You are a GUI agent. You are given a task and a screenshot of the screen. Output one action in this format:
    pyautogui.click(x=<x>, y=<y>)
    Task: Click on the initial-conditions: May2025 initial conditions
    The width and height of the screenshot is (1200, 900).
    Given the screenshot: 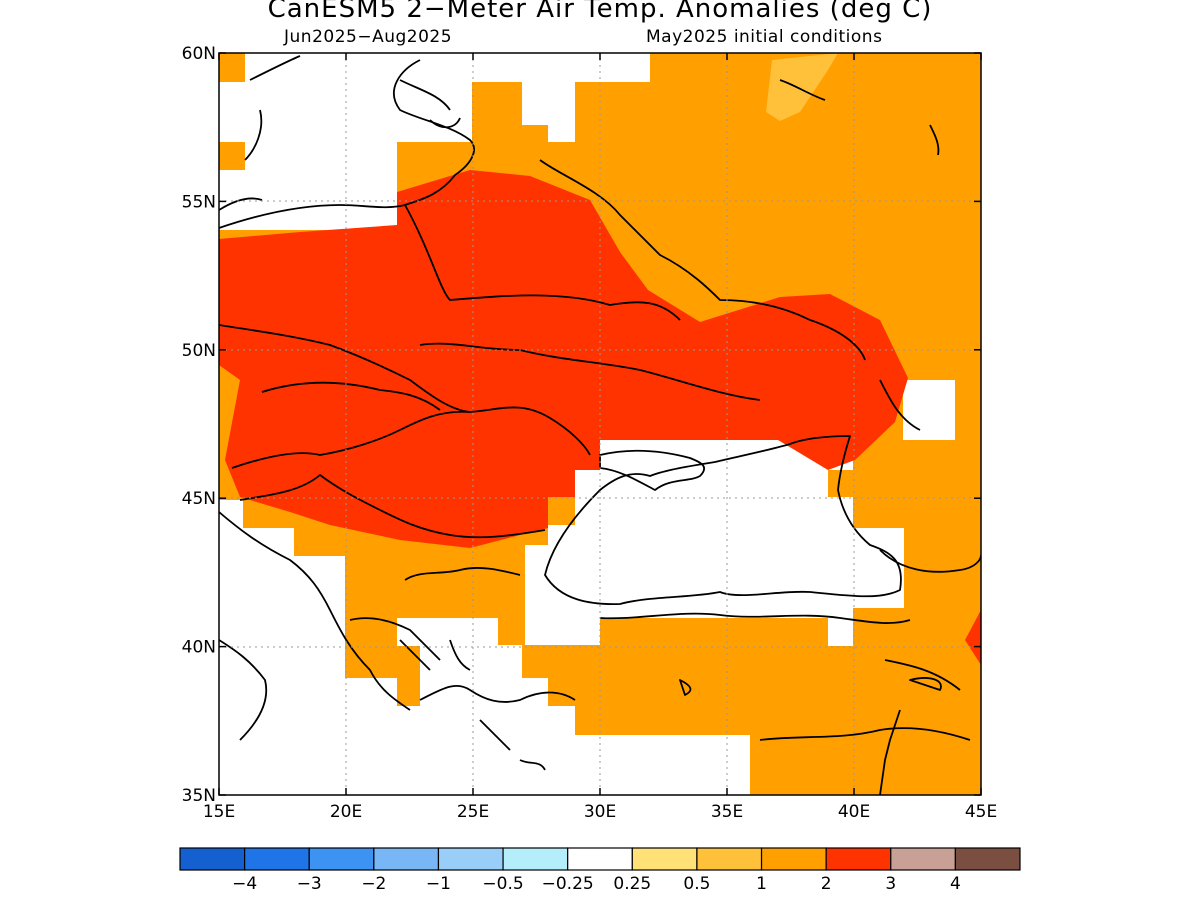 What is the action you would take?
    pyautogui.click(x=764, y=37)
    